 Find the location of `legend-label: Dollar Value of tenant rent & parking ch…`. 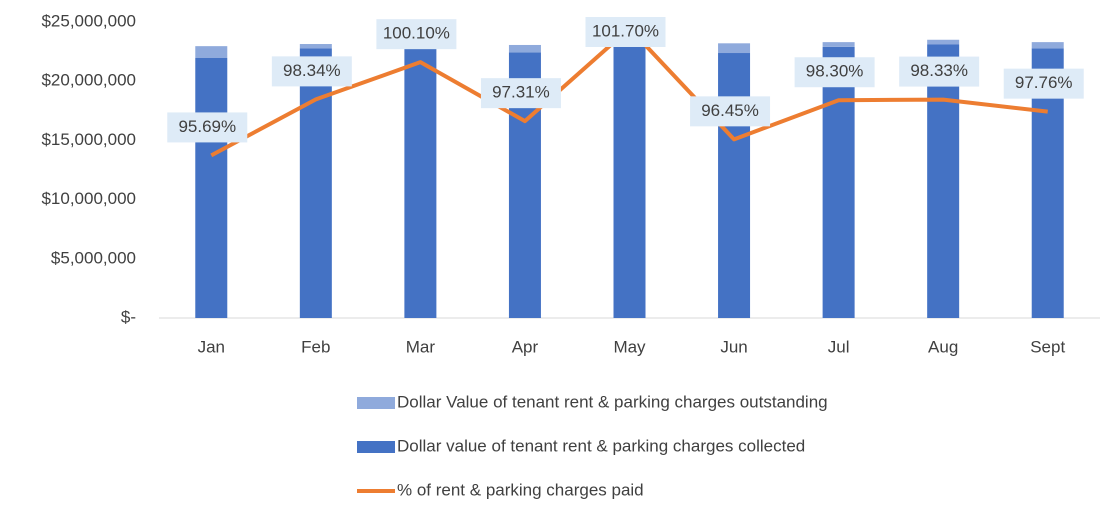

legend-label: Dollar Value of tenant rent & parking ch… is located at coordinates (612, 401).